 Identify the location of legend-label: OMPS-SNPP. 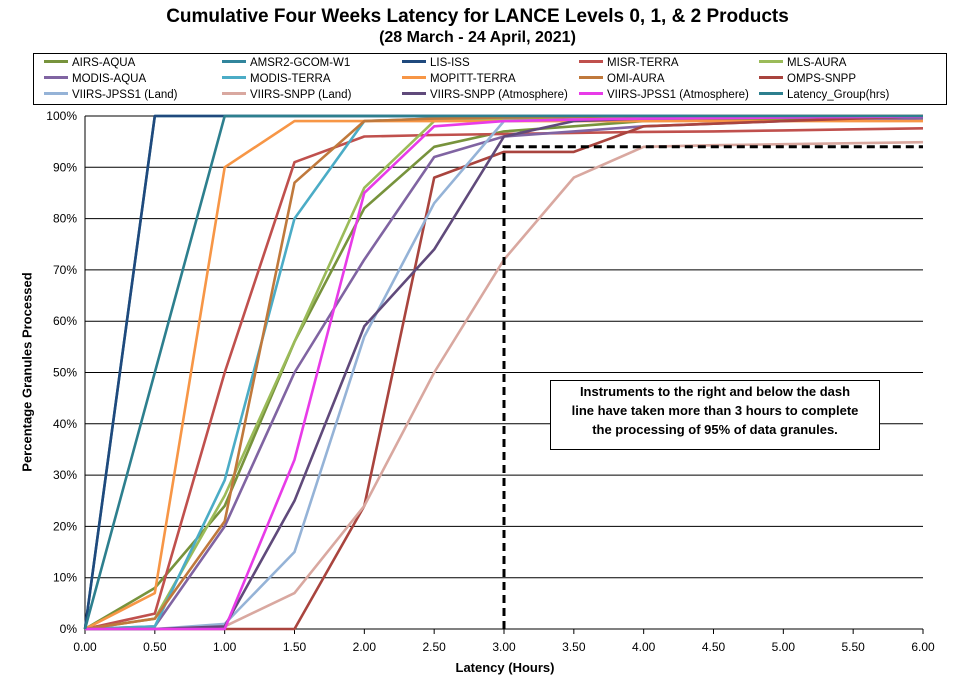
(822, 79).